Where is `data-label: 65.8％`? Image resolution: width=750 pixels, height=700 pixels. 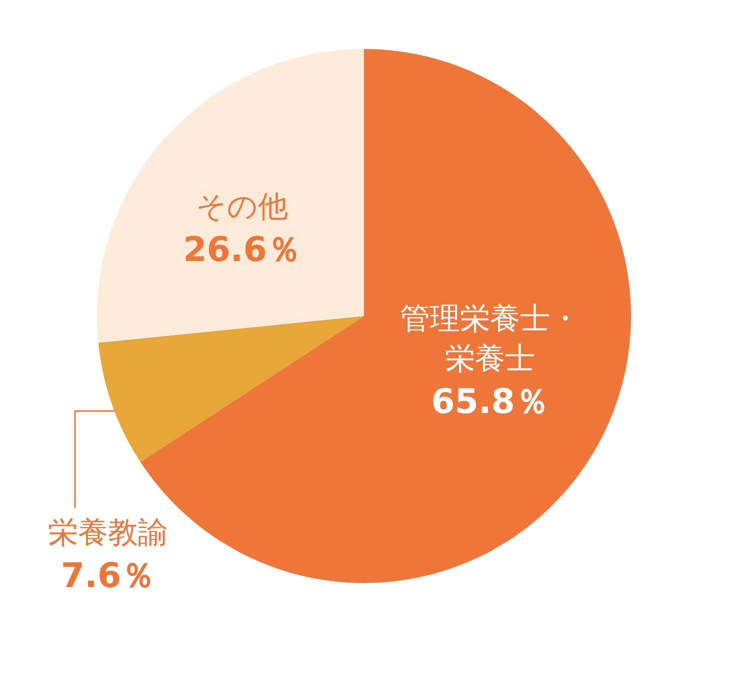
data-label: 65.8％ is located at coordinates (490, 402).